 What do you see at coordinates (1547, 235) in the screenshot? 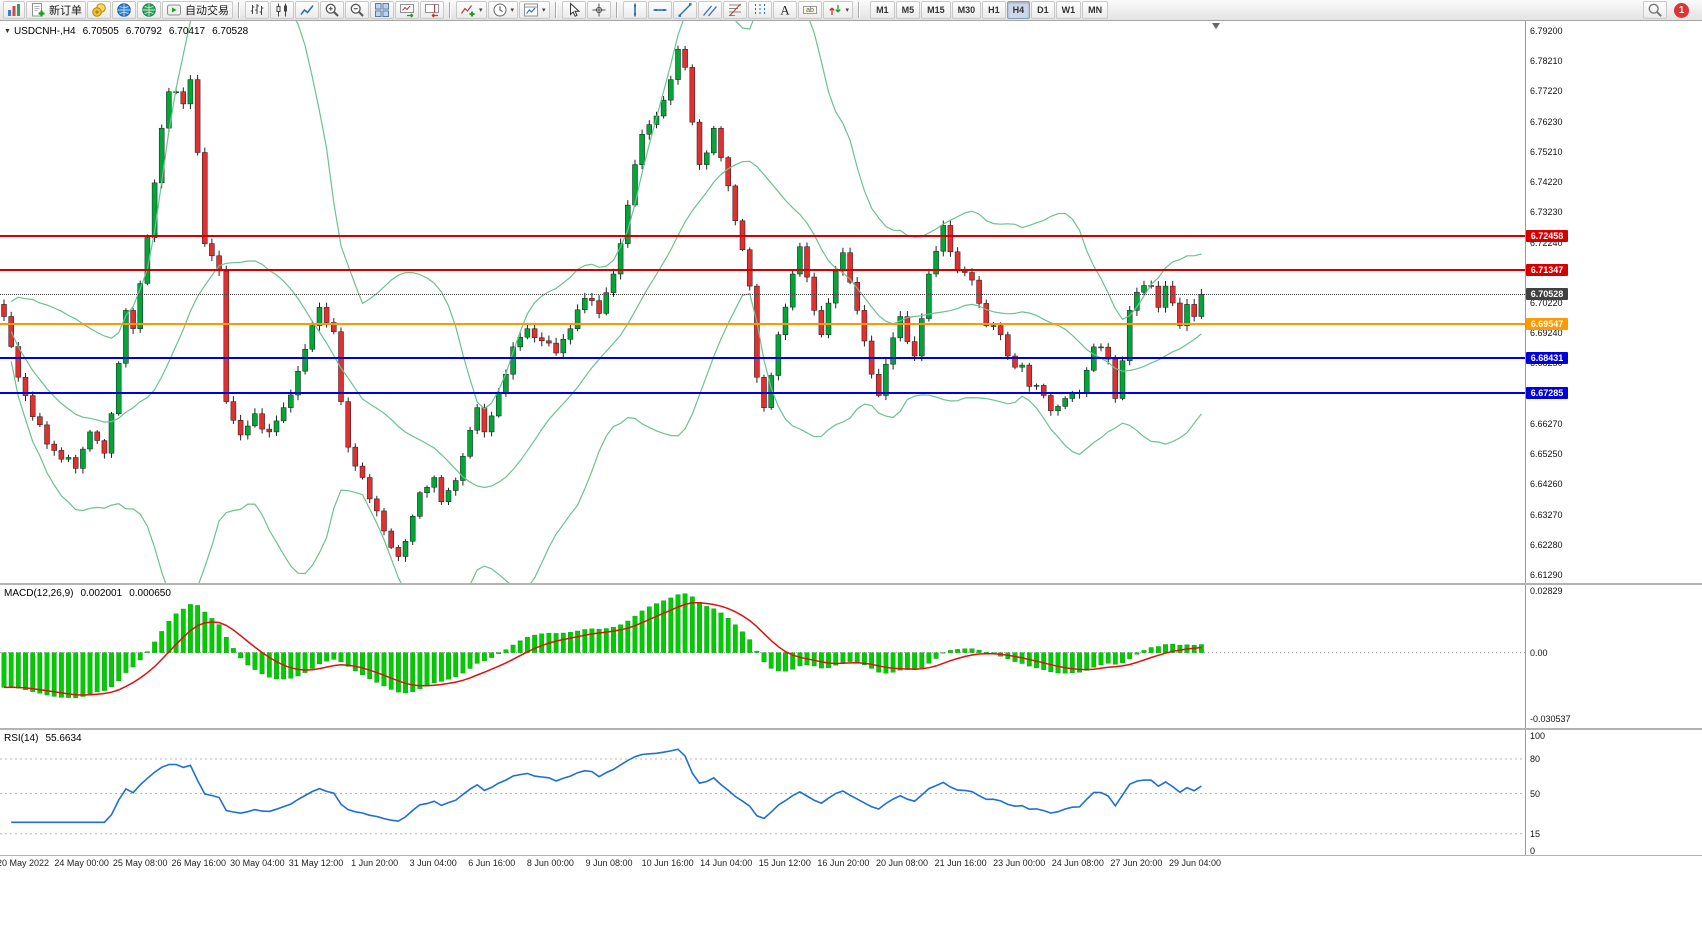
I see `price-level-label: 6.72458` at bounding box center [1547, 235].